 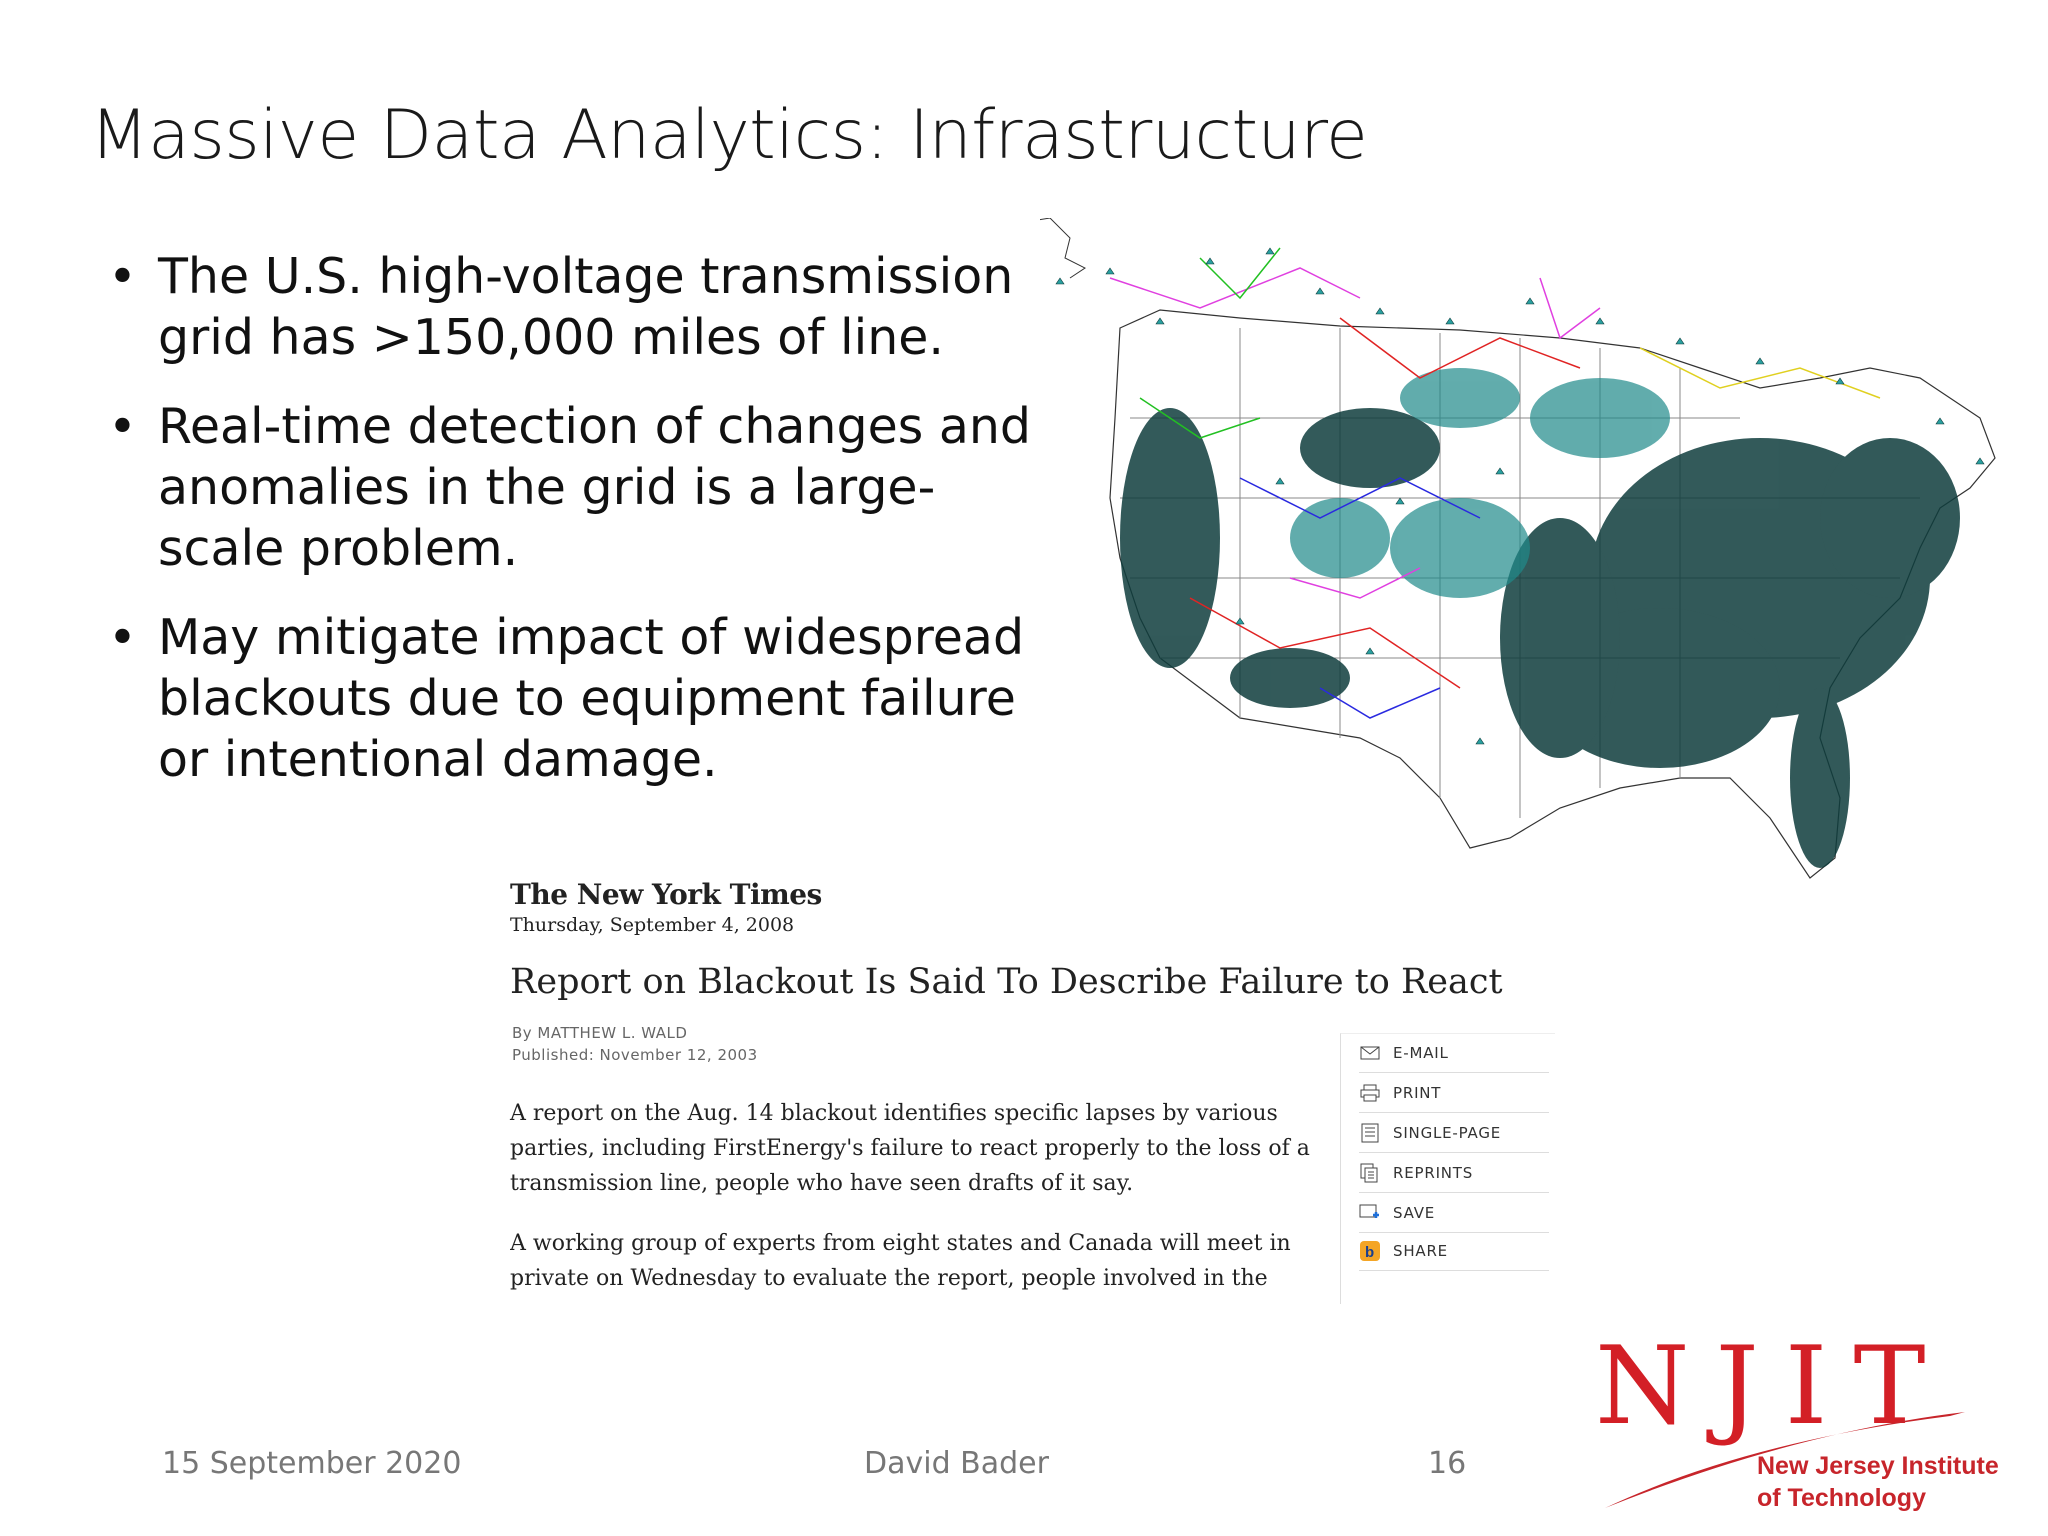 I want to click on printer-icon, so click(x=1370, y=1093).